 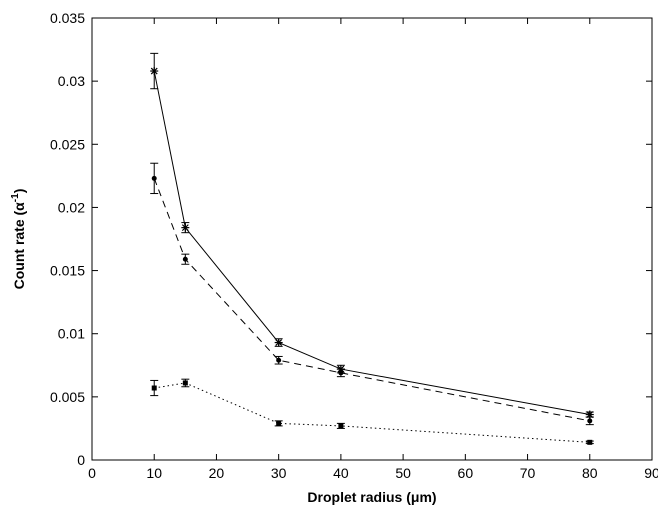 What do you see at coordinates (466, 473) in the screenshot?
I see `x-tick-label: 60` at bounding box center [466, 473].